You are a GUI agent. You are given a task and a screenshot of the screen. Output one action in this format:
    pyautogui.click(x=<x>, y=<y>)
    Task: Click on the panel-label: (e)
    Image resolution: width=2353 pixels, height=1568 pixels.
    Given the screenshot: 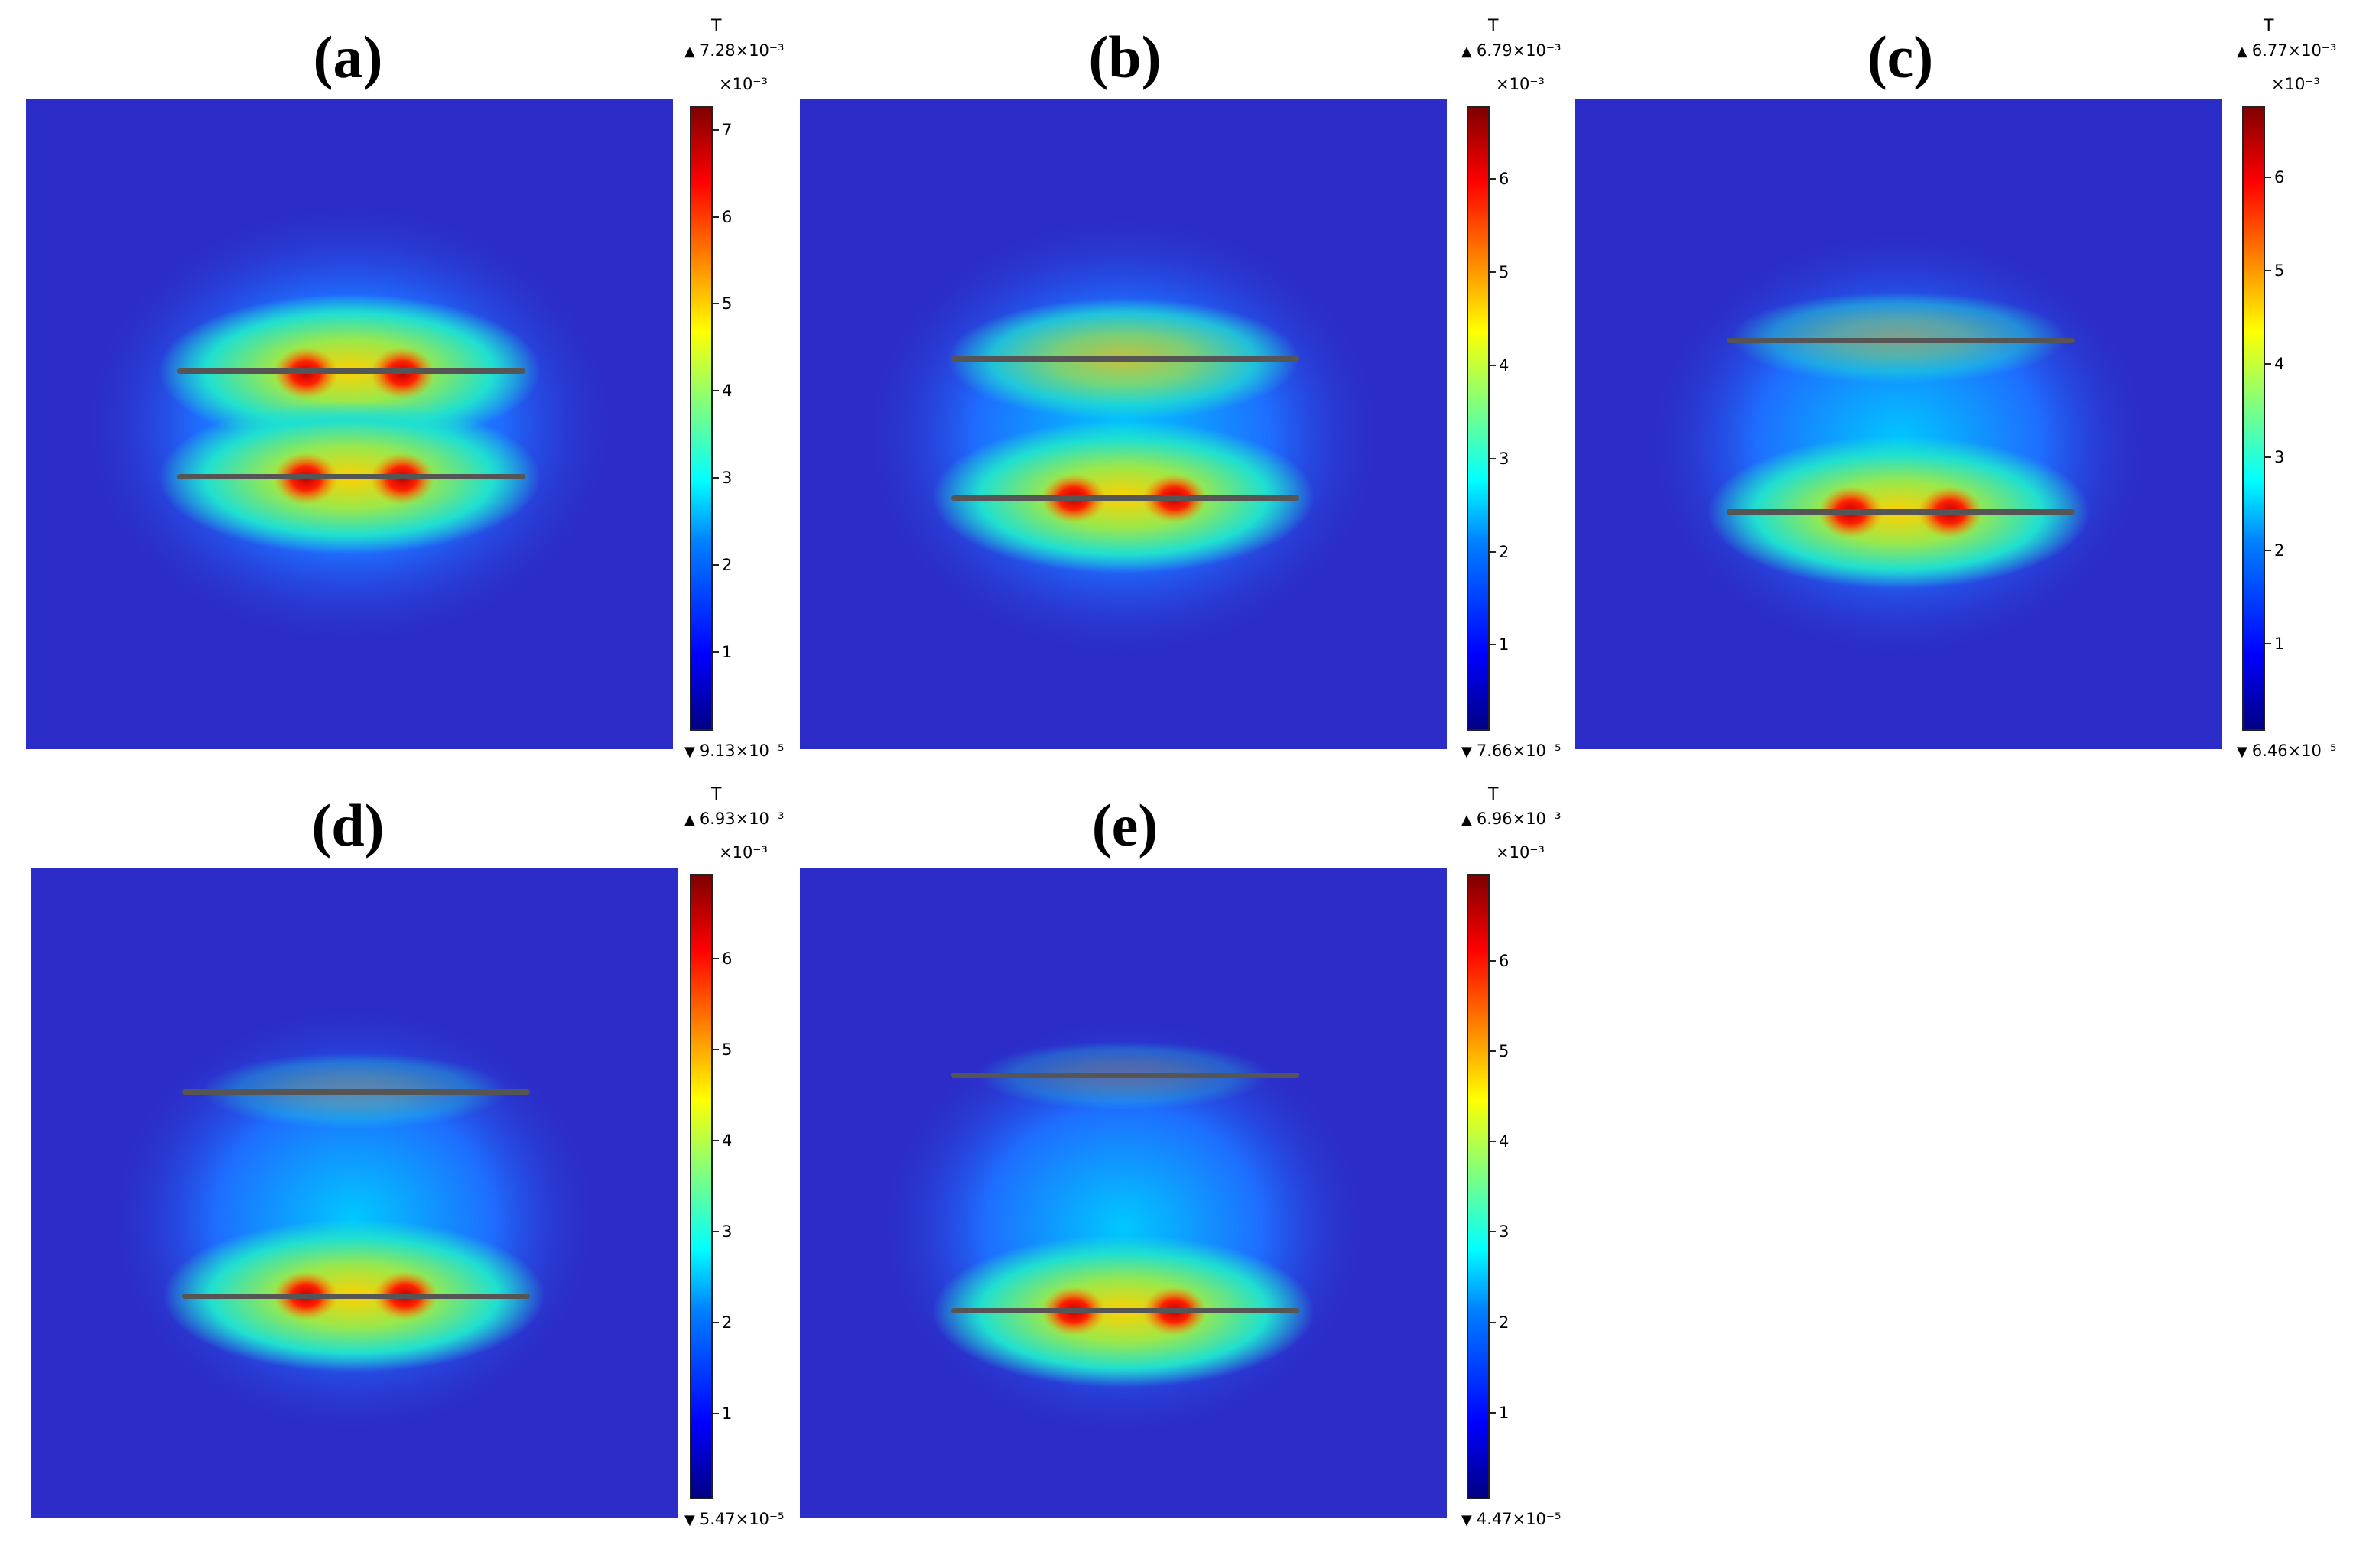 What is the action you would take?
    pyautogui.click(x=1125, y=825)
    